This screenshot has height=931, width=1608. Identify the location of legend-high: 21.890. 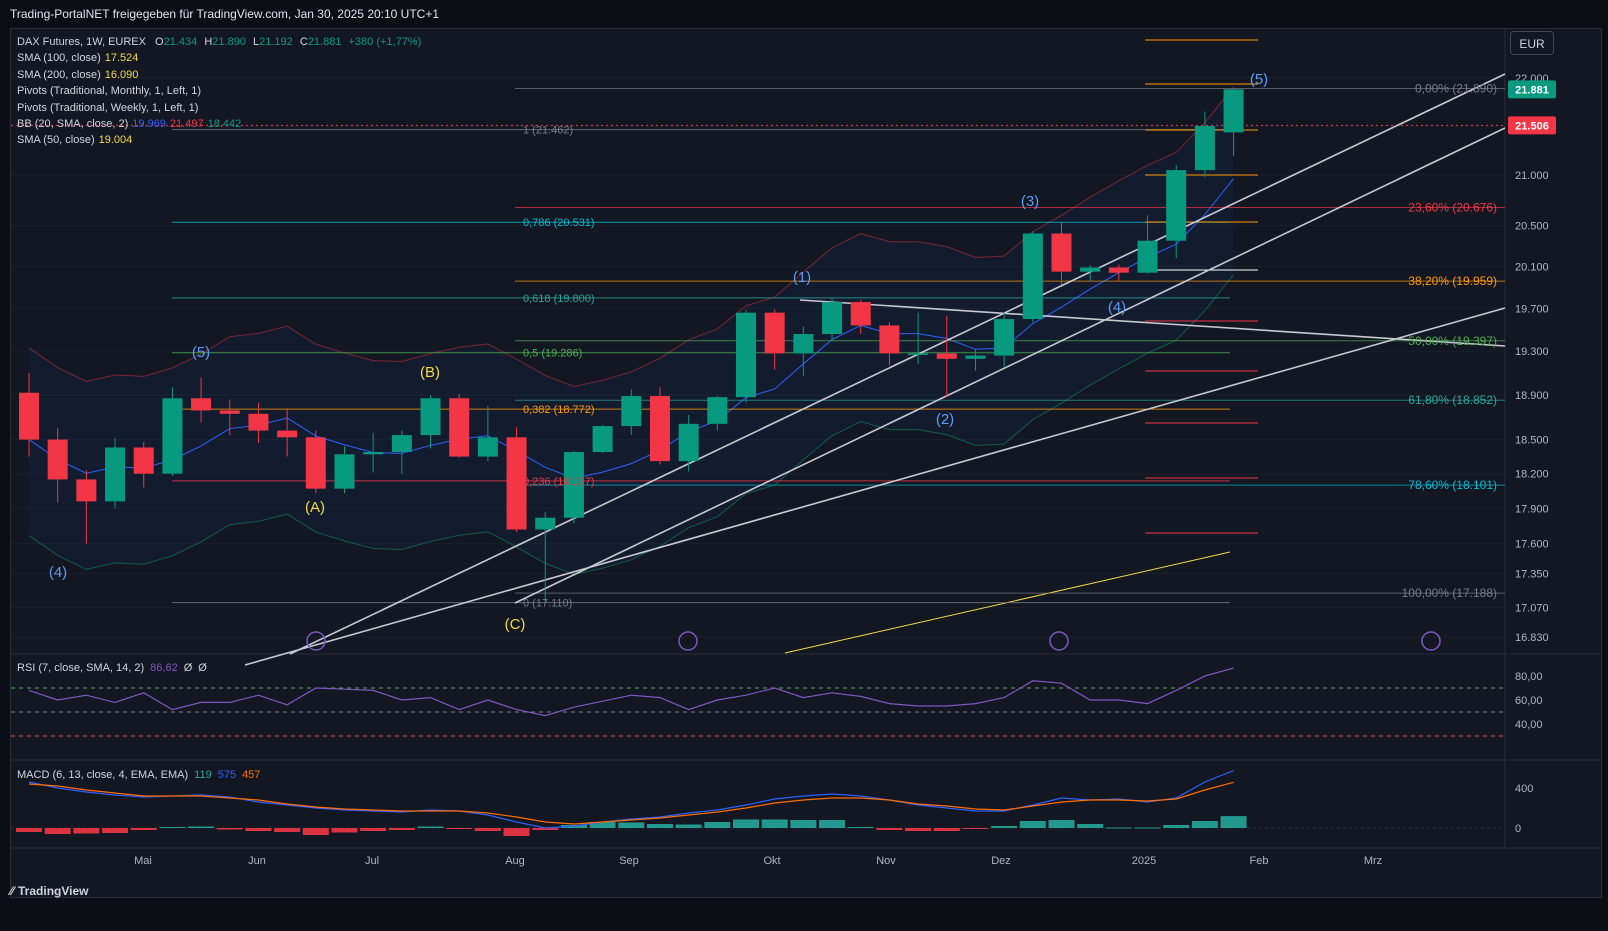
(229, 42).